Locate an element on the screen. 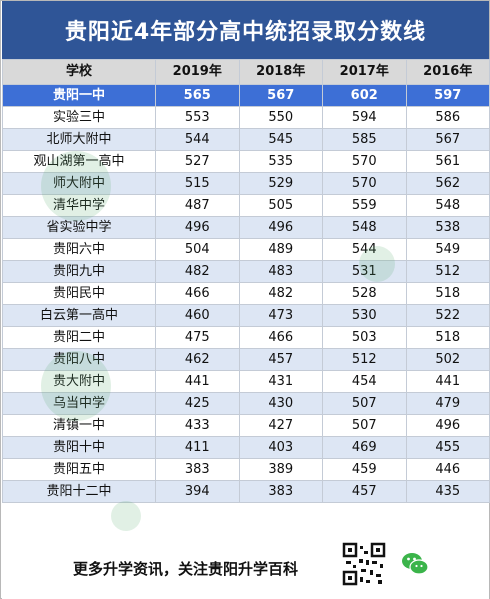 This screenshot has height=599, width=490. score-2016-cell: 496 is located at coordinates (447, 425).